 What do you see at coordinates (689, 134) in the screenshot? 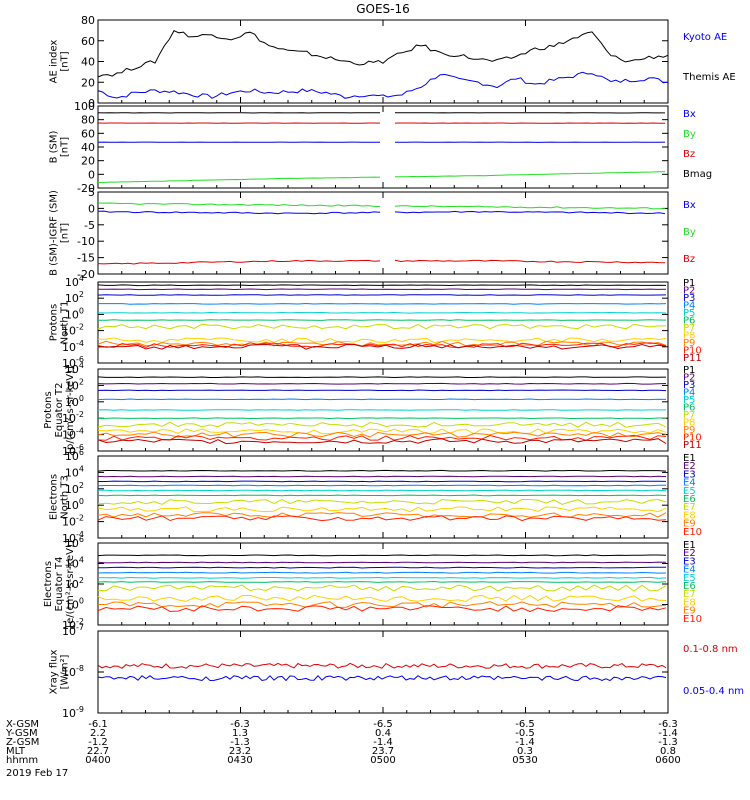
I see `legend-label: By` at bounding box center [689, 134].